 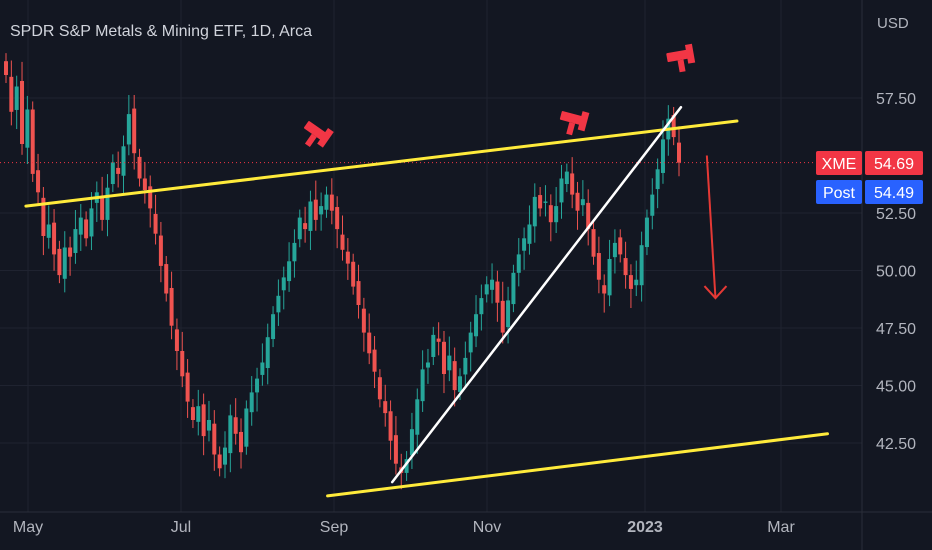 I want to click on price-tag-label-box, so click(x=839, y=192).